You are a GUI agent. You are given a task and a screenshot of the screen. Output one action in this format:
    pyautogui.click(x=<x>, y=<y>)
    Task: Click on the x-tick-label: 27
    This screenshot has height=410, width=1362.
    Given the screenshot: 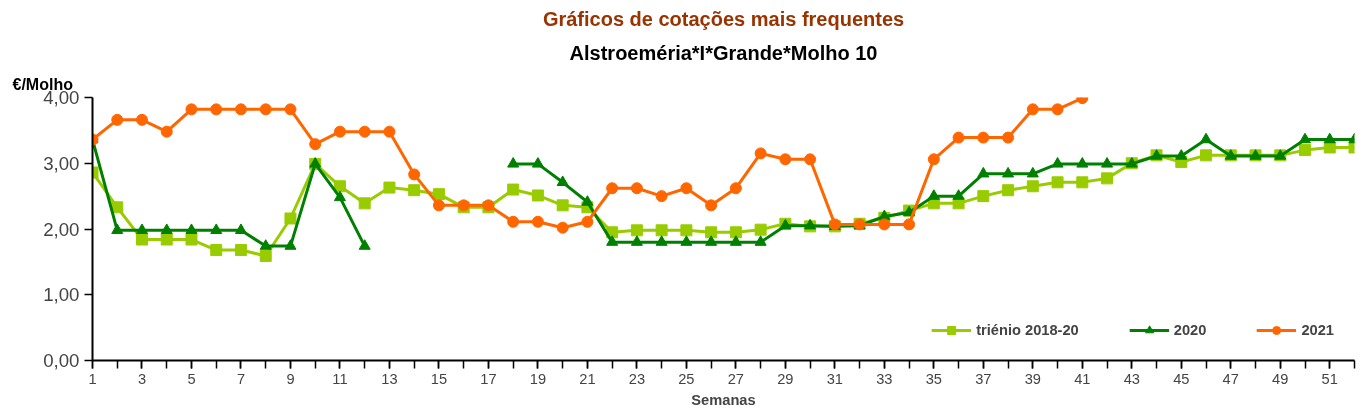 What is the action you would take?
    pyautogui.click(x=736, y=378)
    